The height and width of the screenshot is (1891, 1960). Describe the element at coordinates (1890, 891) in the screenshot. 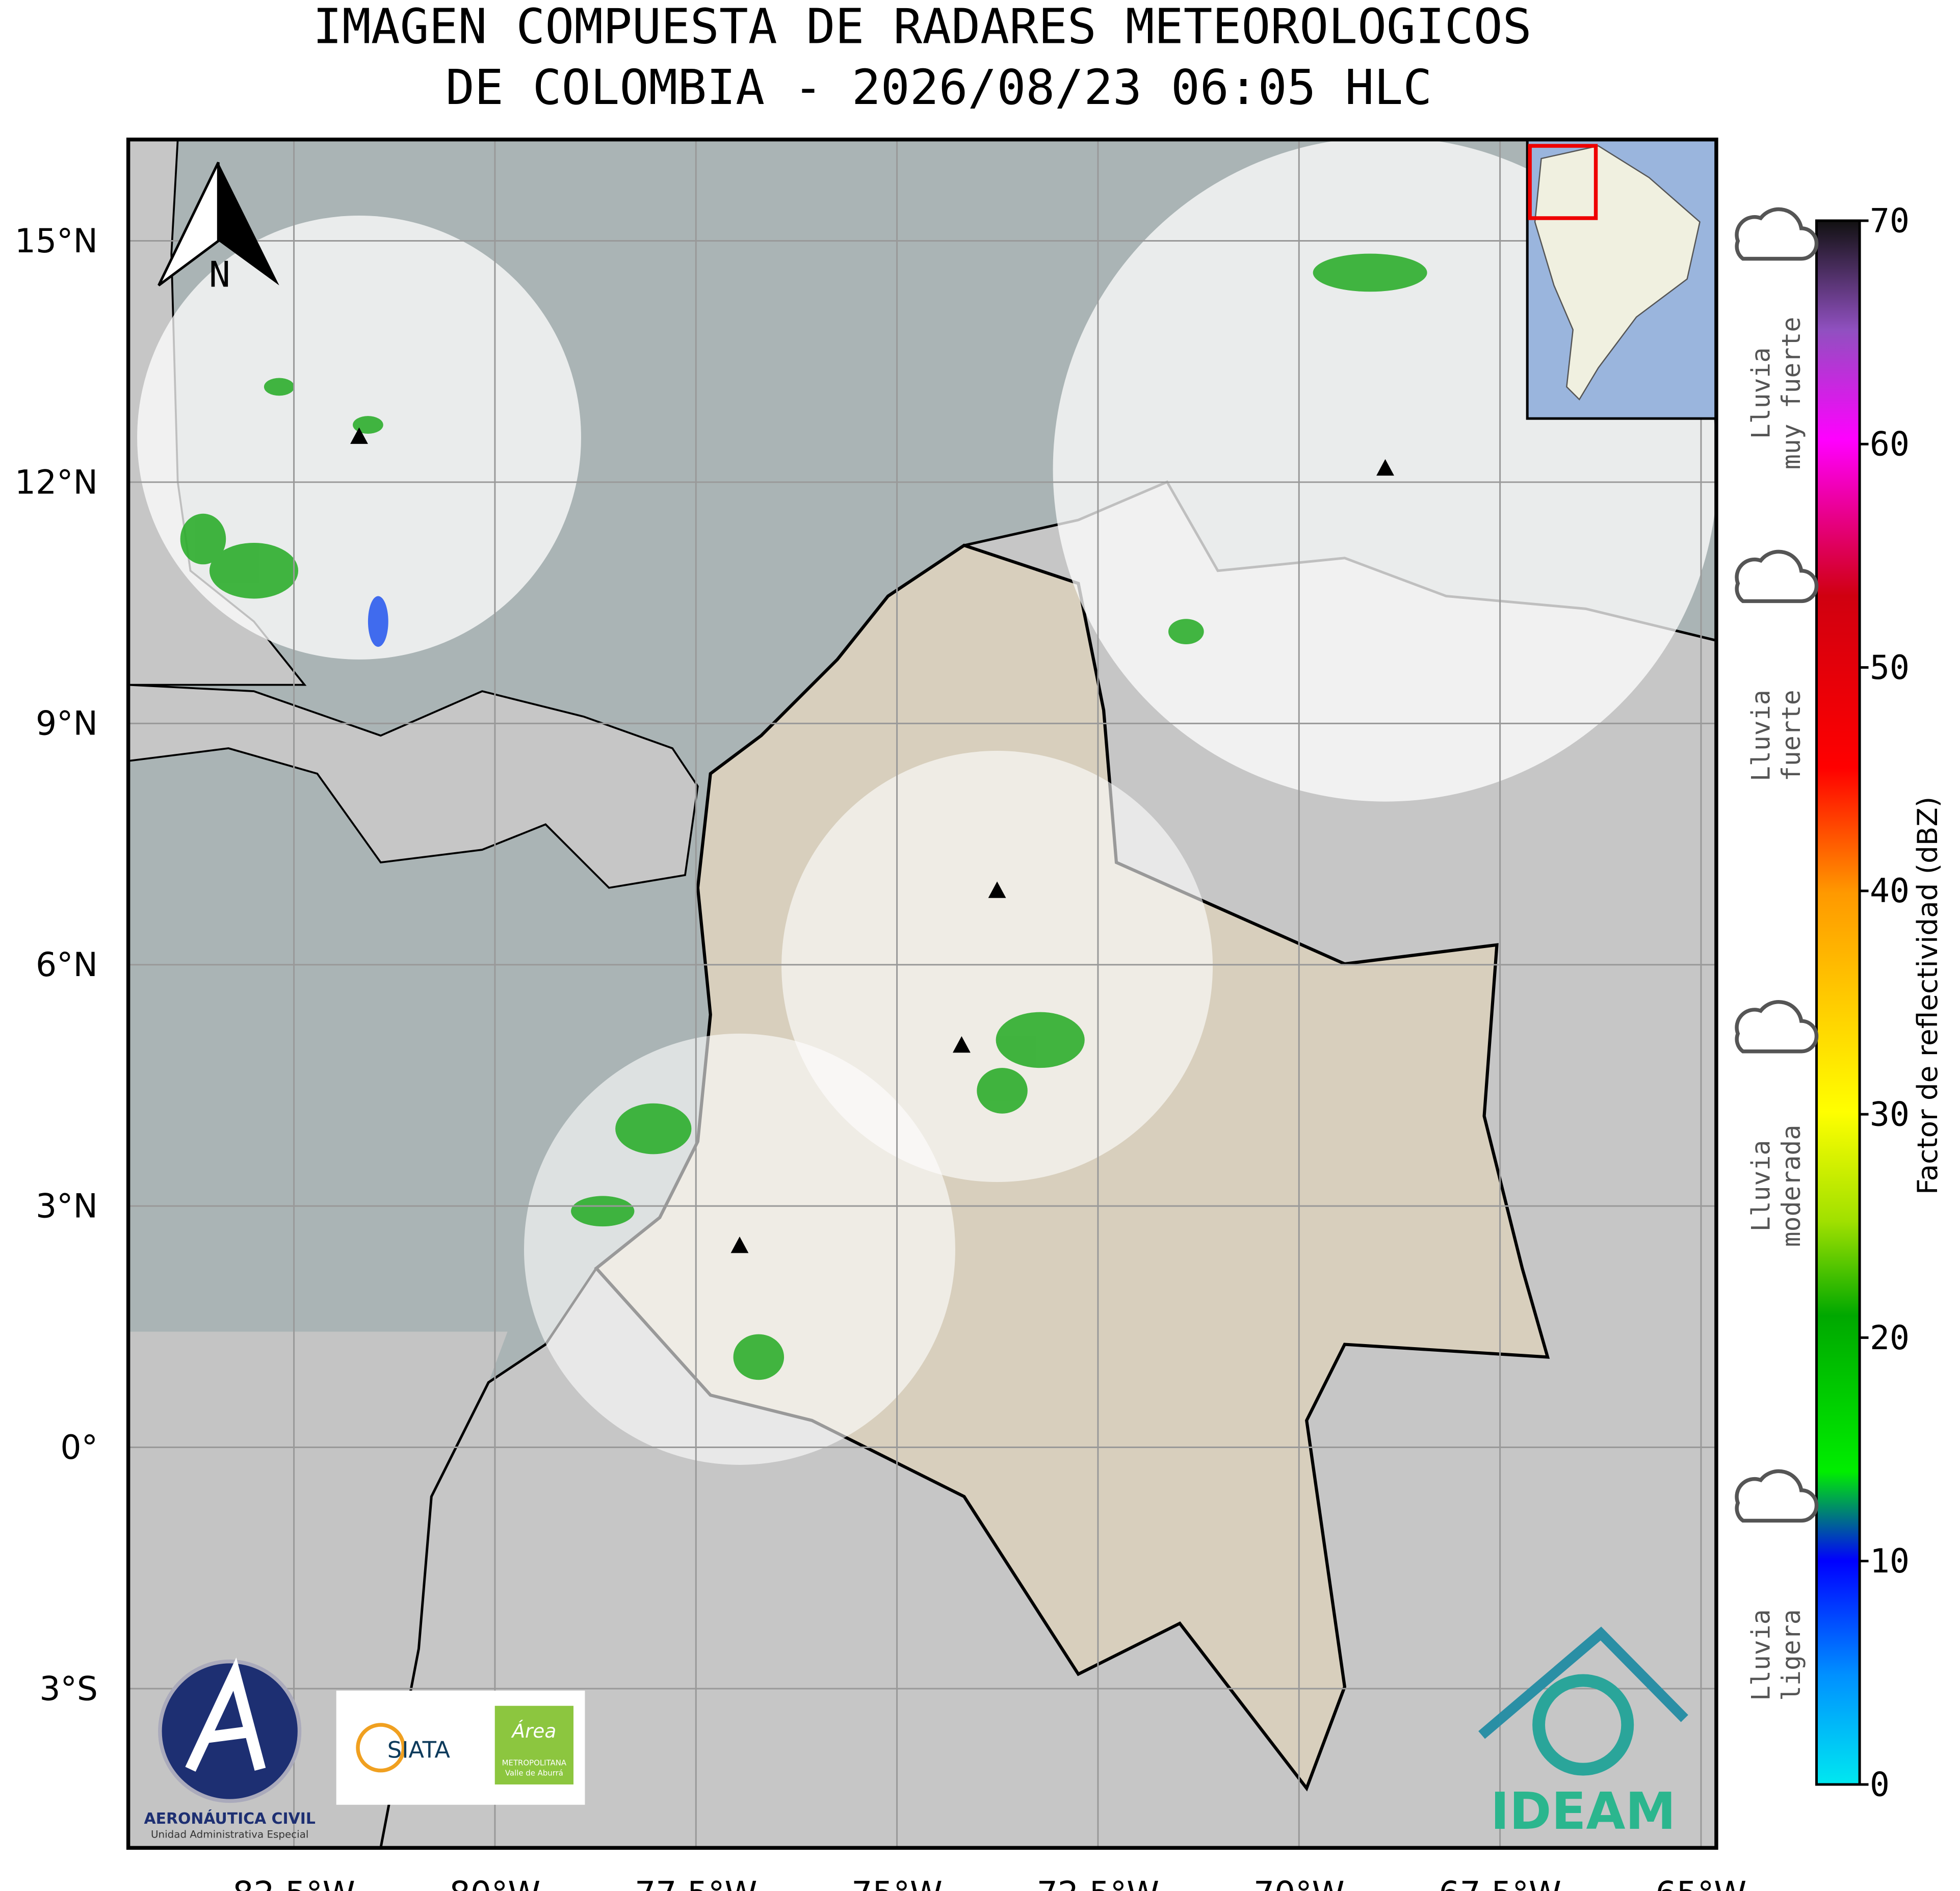

I see `colorbar-tick-label: 40` at that location.